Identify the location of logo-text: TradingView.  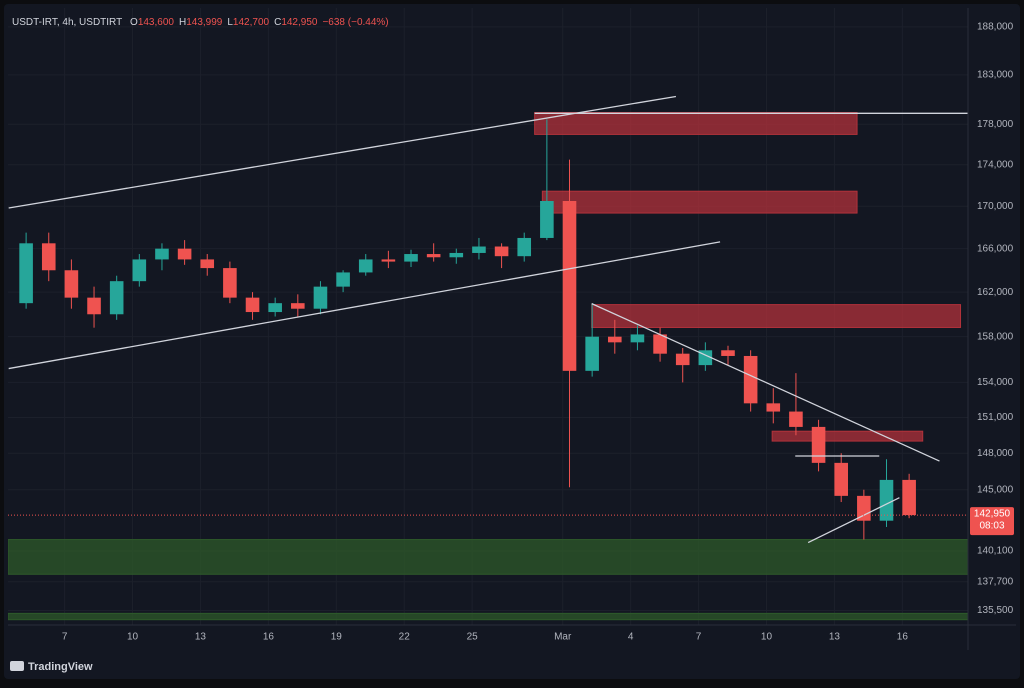
(60, 667).